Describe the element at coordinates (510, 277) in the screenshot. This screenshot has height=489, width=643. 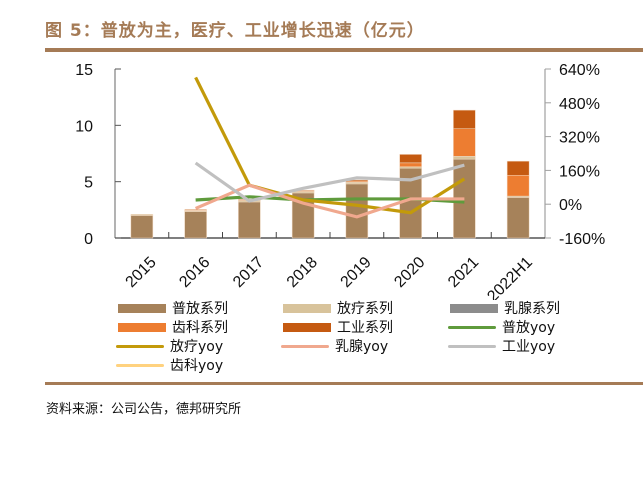
I see `x-tick-label: 2022H1` at that location.